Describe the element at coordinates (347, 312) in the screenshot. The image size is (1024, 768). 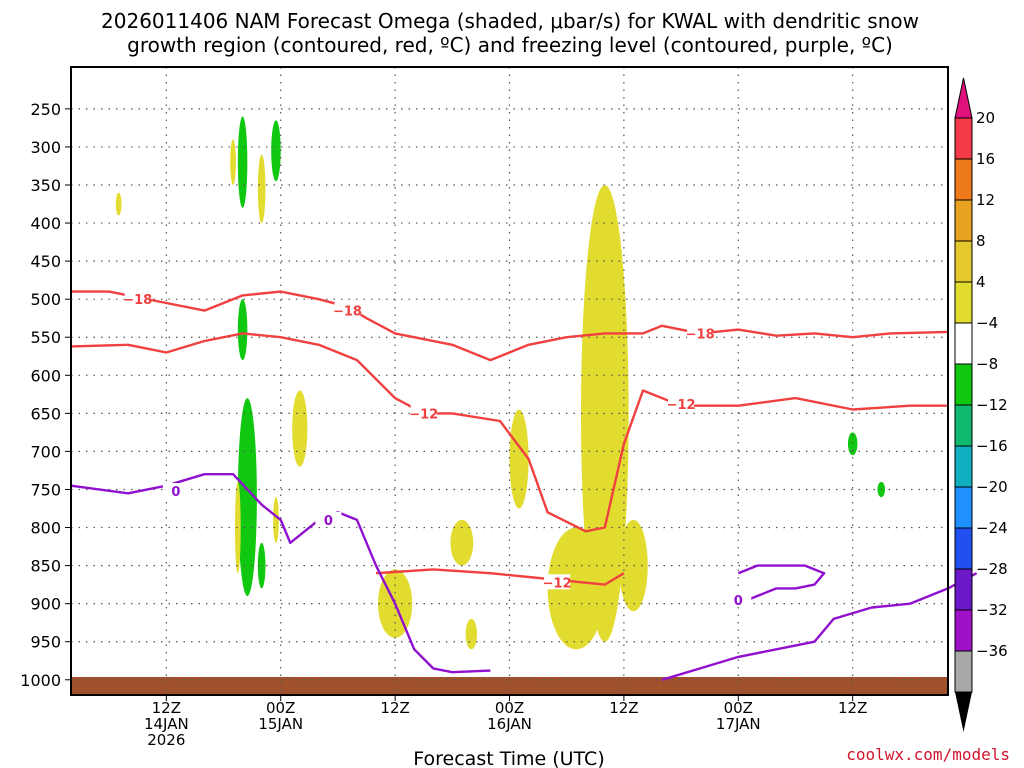
I see `contour-label-1: −18` at that location.